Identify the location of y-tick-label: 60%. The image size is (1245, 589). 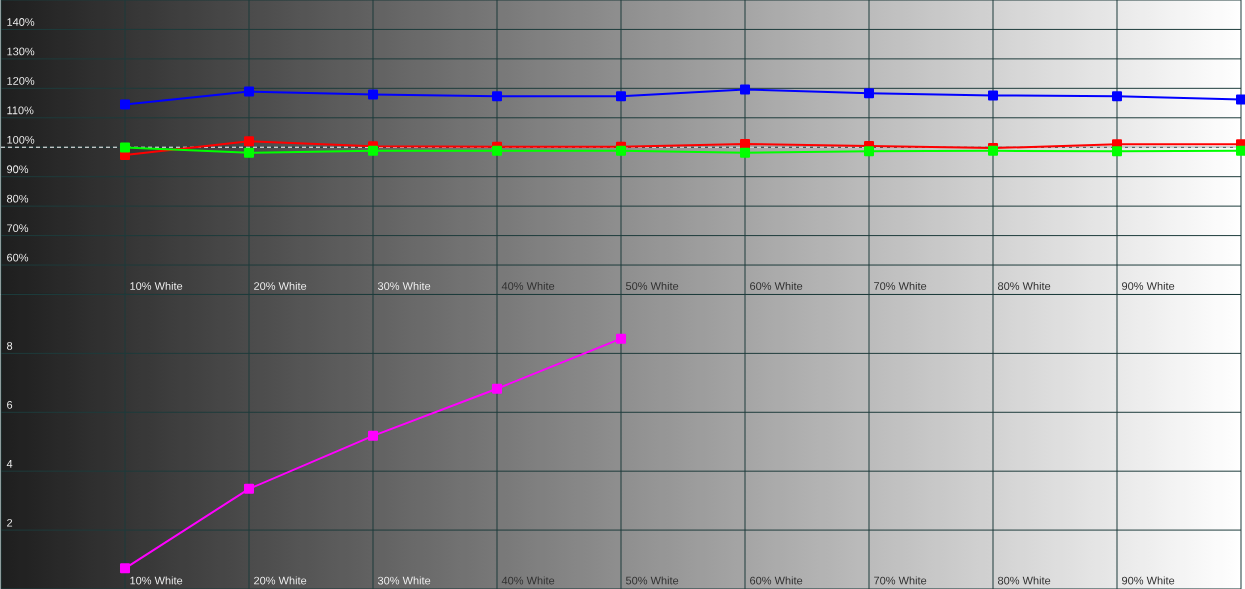
(18, 257).